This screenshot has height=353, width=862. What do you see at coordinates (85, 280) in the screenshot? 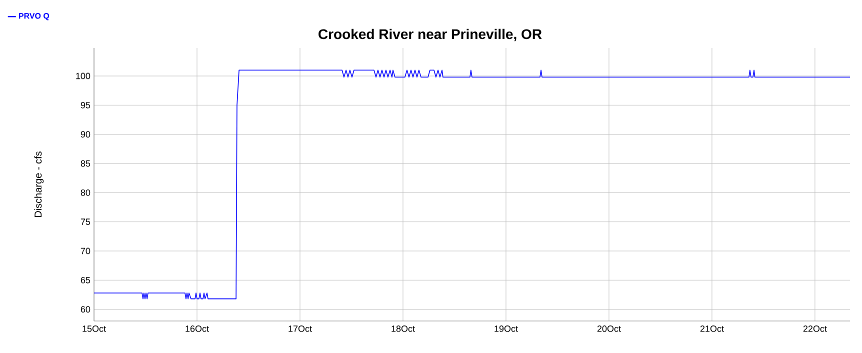
I see `y-tick-label: 65` at bounding box center [85, 280].